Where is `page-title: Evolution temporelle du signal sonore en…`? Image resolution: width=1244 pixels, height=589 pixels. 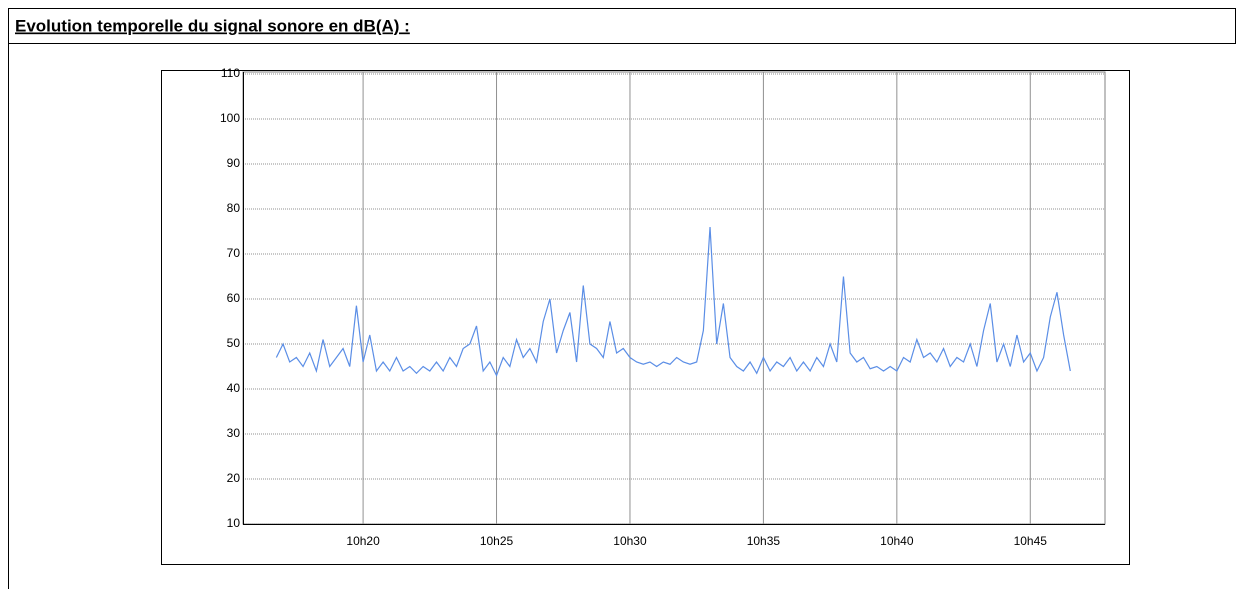
page-title: Evolution temporelle du signal sonore en… is located at coordinates (212, 25).